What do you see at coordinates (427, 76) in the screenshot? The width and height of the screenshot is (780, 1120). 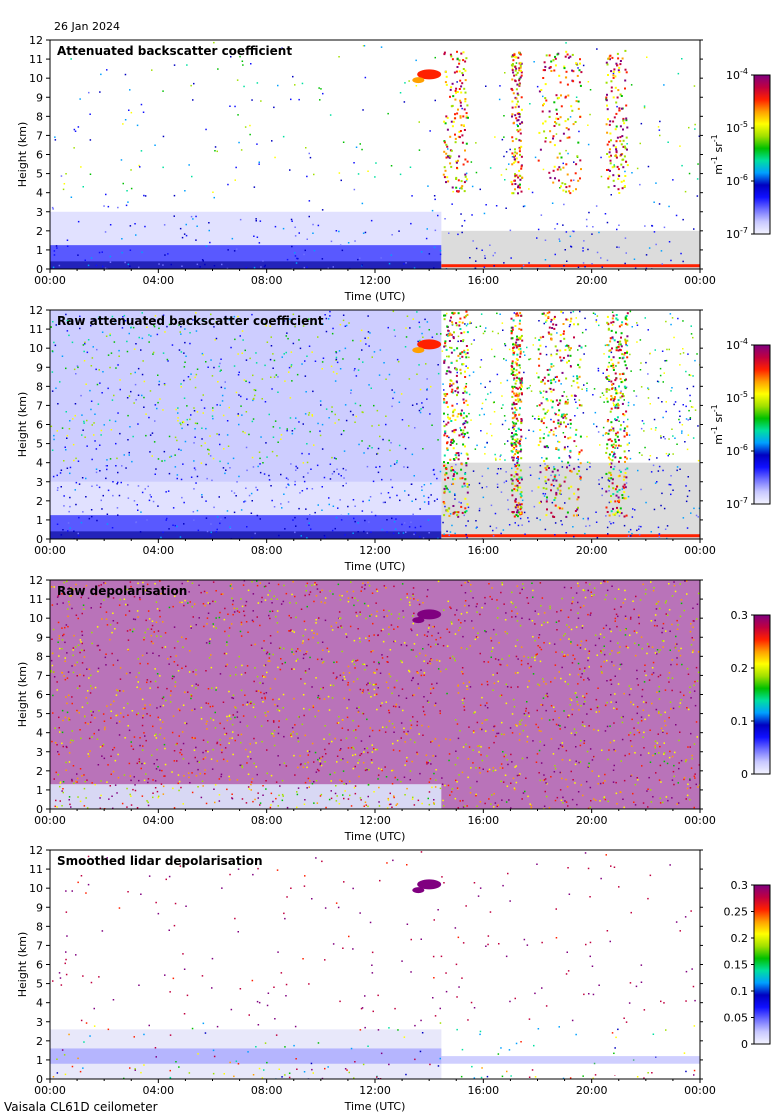 I see `high-cloud` at bounding box center [427, 76].